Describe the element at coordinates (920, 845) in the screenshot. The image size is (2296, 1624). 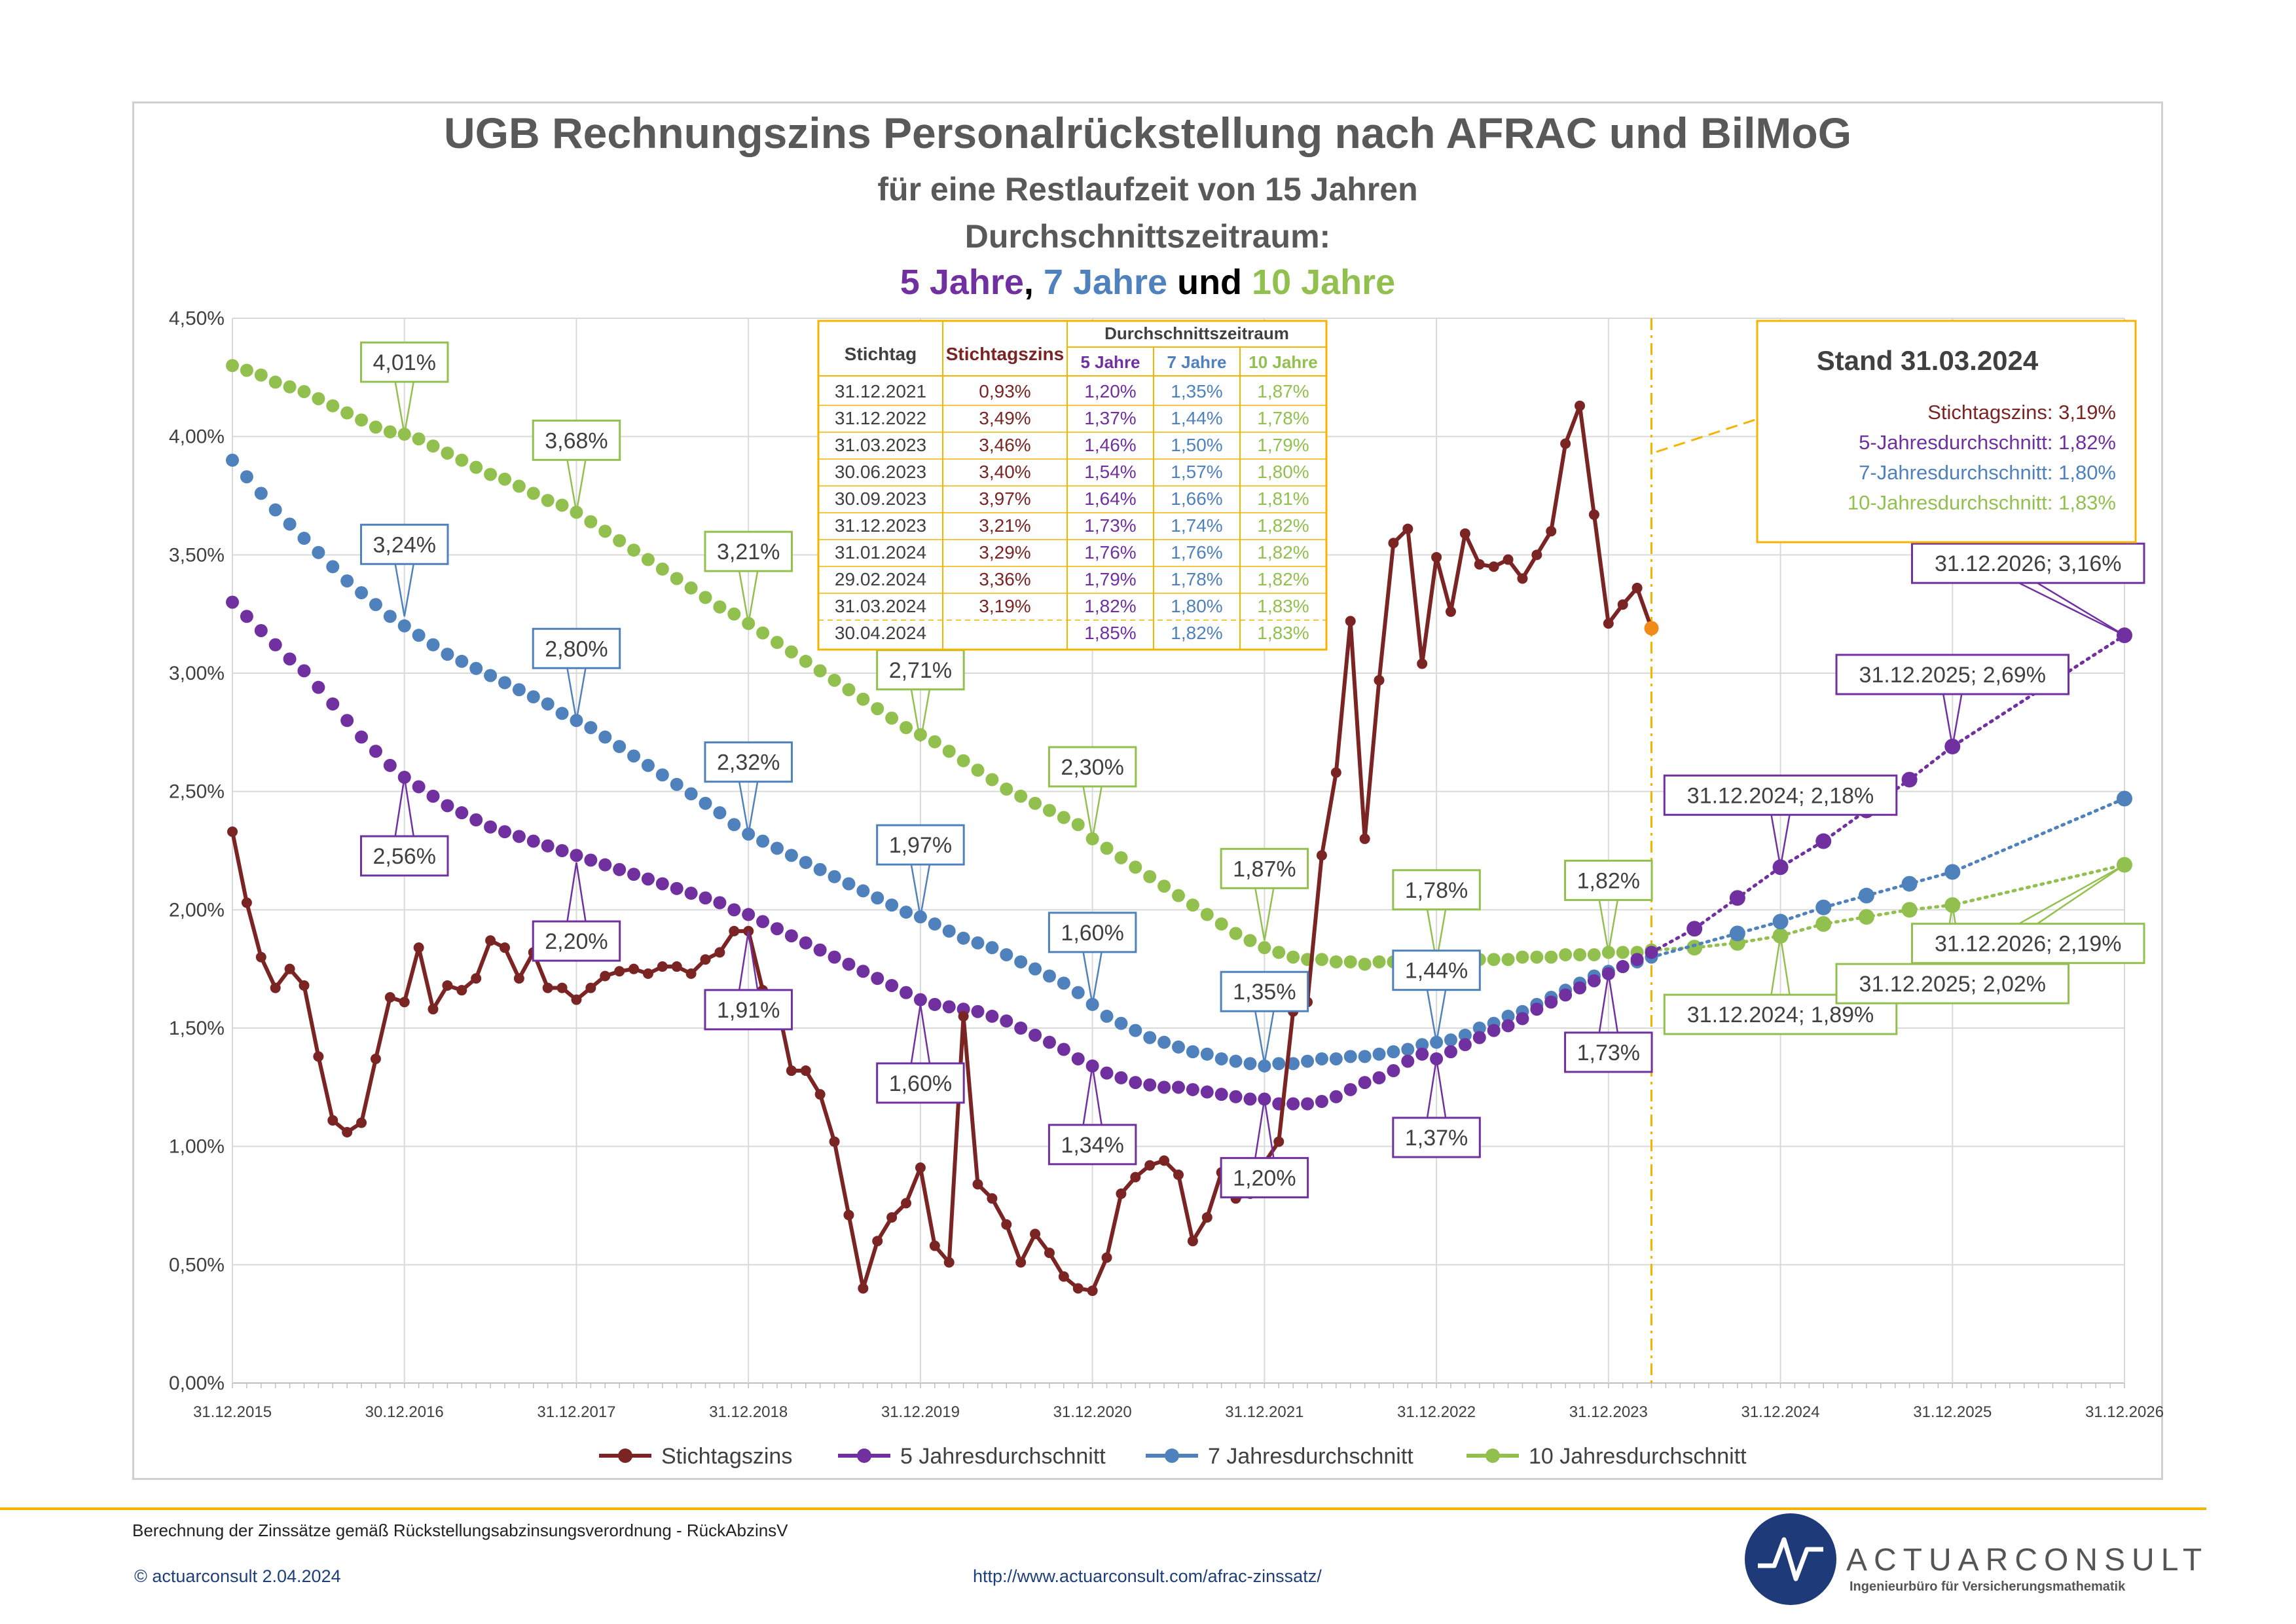
I see `callout-label: 1,97%` at that location.